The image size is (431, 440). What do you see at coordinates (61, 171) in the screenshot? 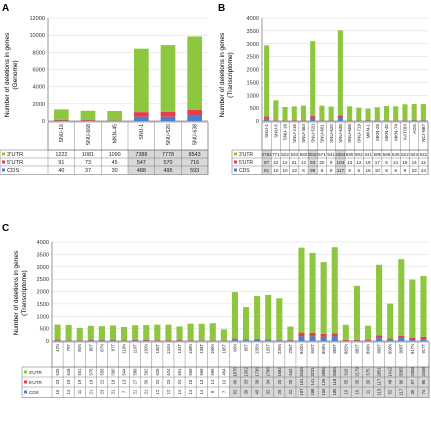
I see `panel-a-data-label: 40` at bounding box center [61, 171].